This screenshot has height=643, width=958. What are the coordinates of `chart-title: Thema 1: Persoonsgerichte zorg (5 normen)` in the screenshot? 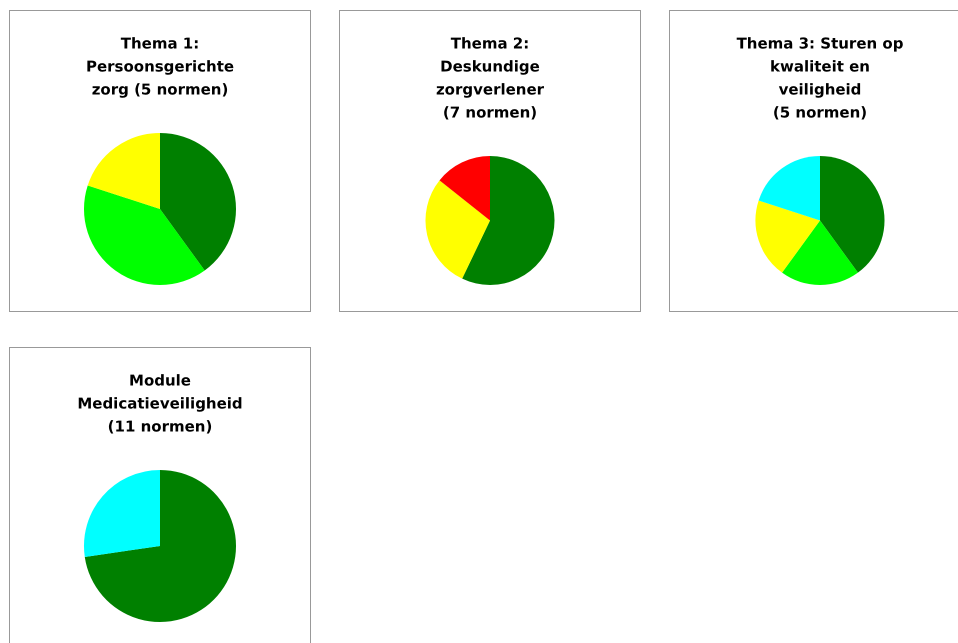 It's located at (160, 66).